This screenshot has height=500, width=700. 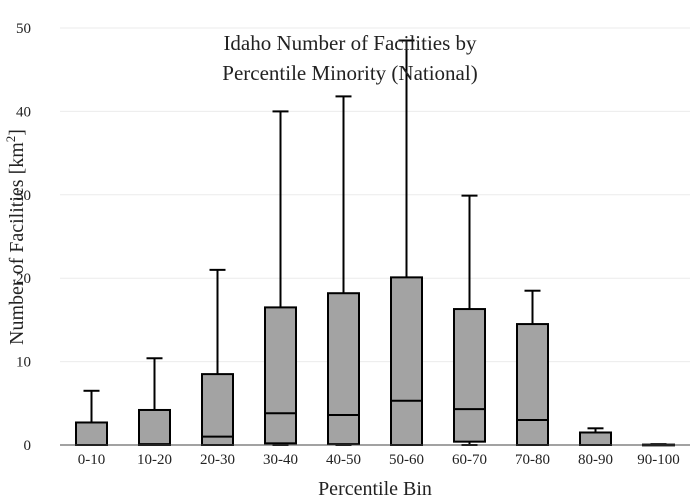 I want to click on y-tick-label: 0, so click(x=28, y=446).